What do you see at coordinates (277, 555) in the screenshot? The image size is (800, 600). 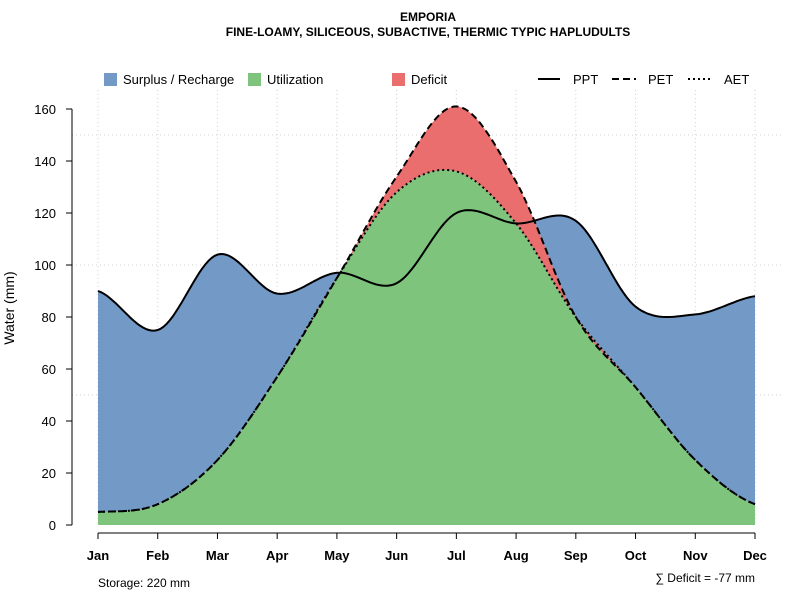 I see `x-tick-label: Apr` at bounding box center [277, 555].